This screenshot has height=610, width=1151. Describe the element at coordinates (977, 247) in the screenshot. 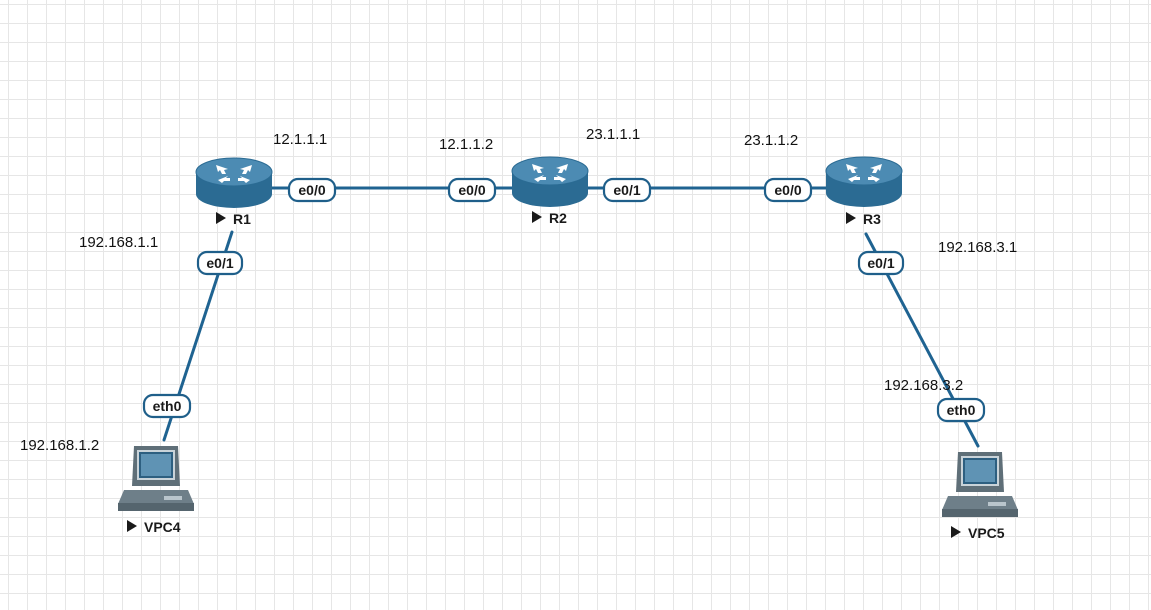

I see `ip-label-r3-e0-1: 192.168.3.1` at that location.